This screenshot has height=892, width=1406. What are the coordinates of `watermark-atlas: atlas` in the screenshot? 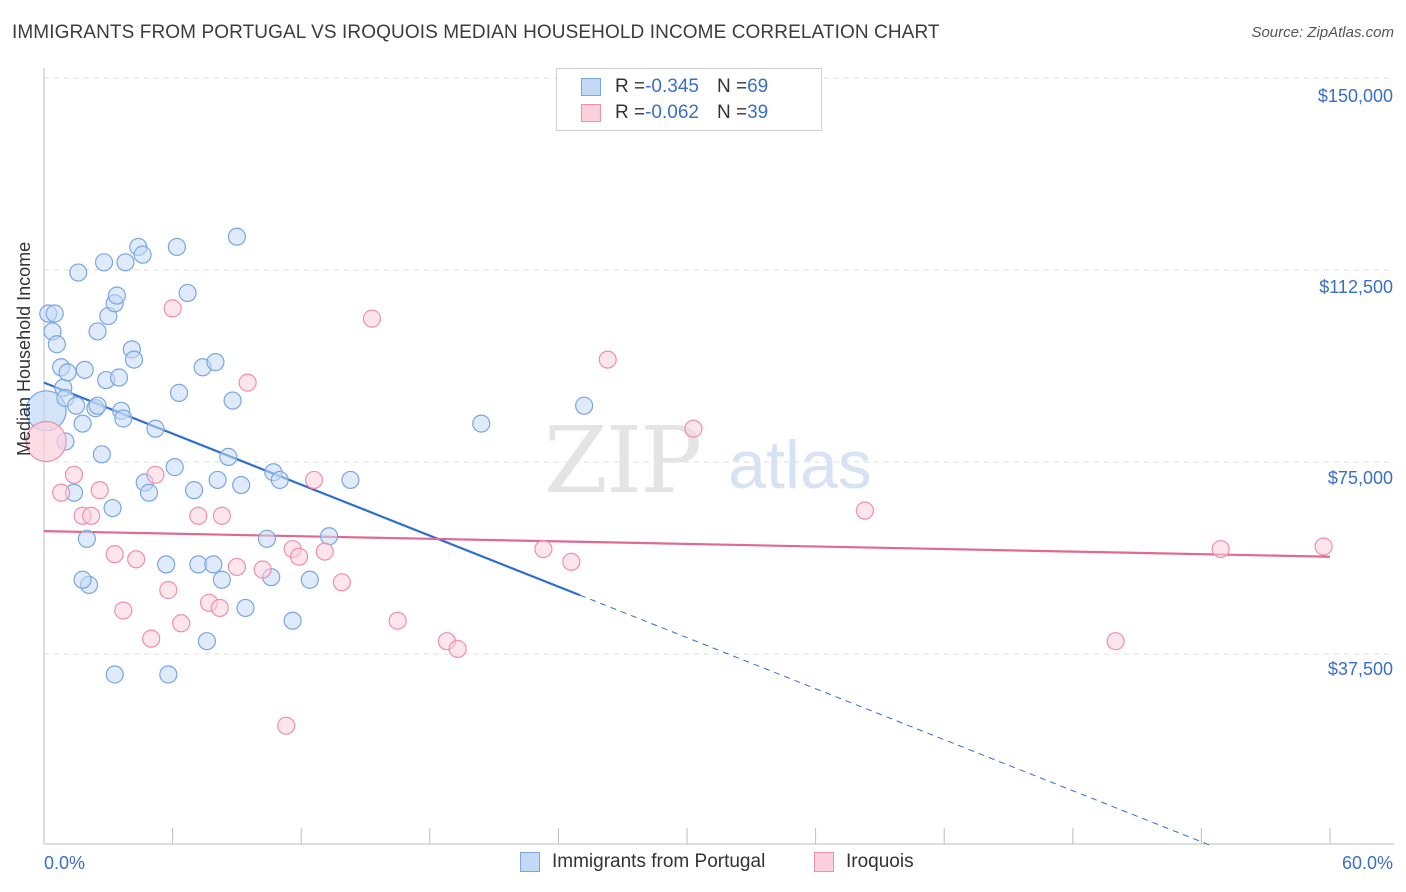 It's located at (800, 465).